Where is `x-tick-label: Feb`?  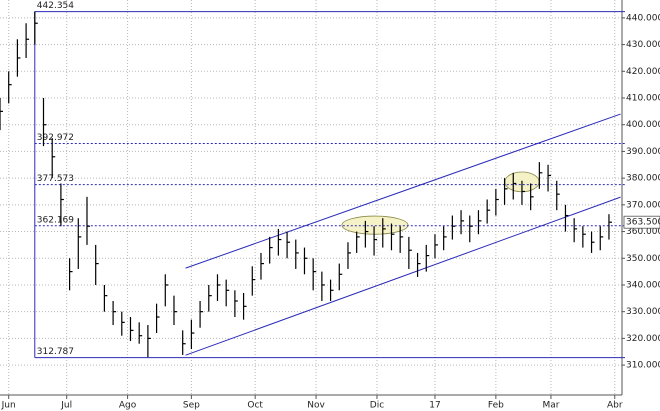
x-tick-label: Feb is located at coordinates (496, 406).